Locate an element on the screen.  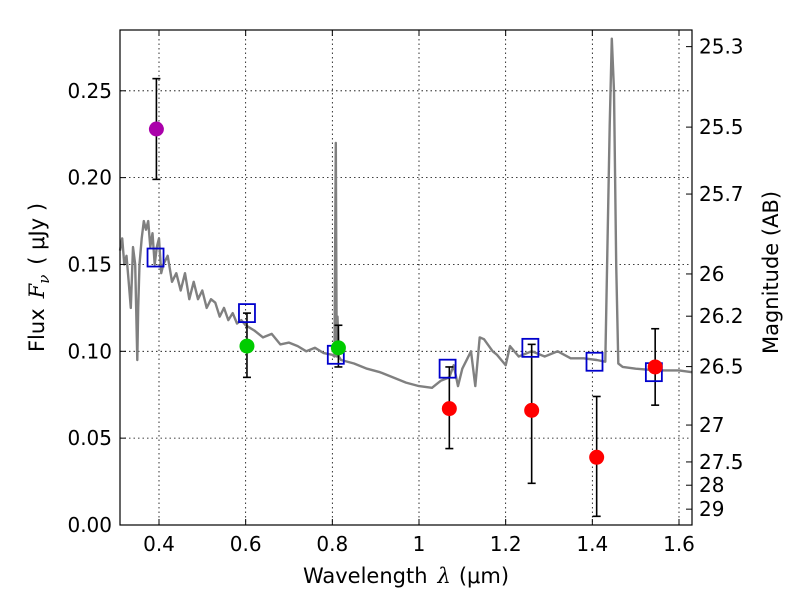
x-tick-label: 0.4 is located at coordinates (159, 544).